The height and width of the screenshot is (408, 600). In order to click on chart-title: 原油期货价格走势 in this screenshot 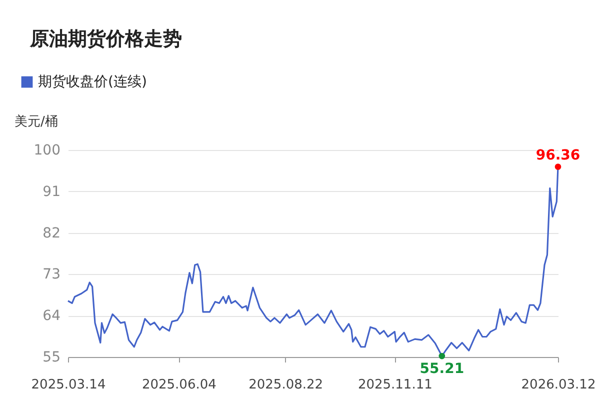, I will do `click(106, 39)`.